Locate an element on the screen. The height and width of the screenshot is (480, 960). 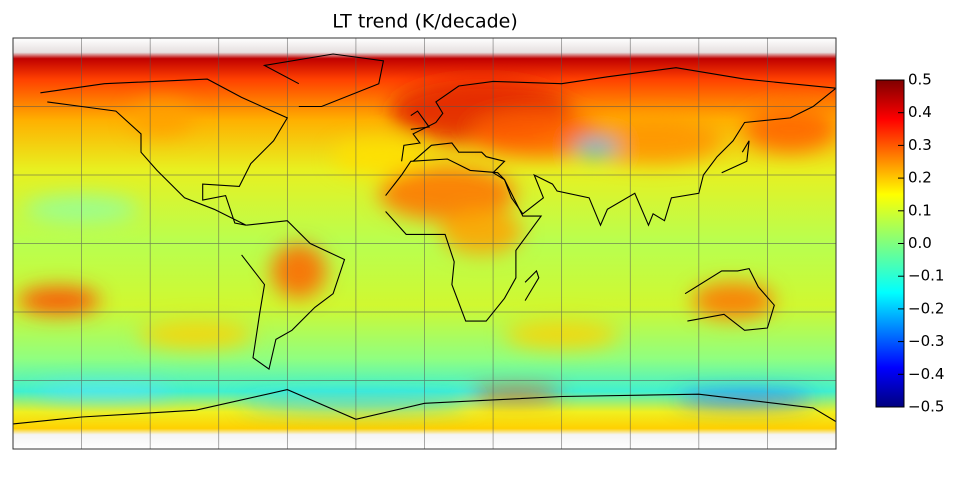
colorbar-tick-label: −0.5 is located at coordinates (926, 407).